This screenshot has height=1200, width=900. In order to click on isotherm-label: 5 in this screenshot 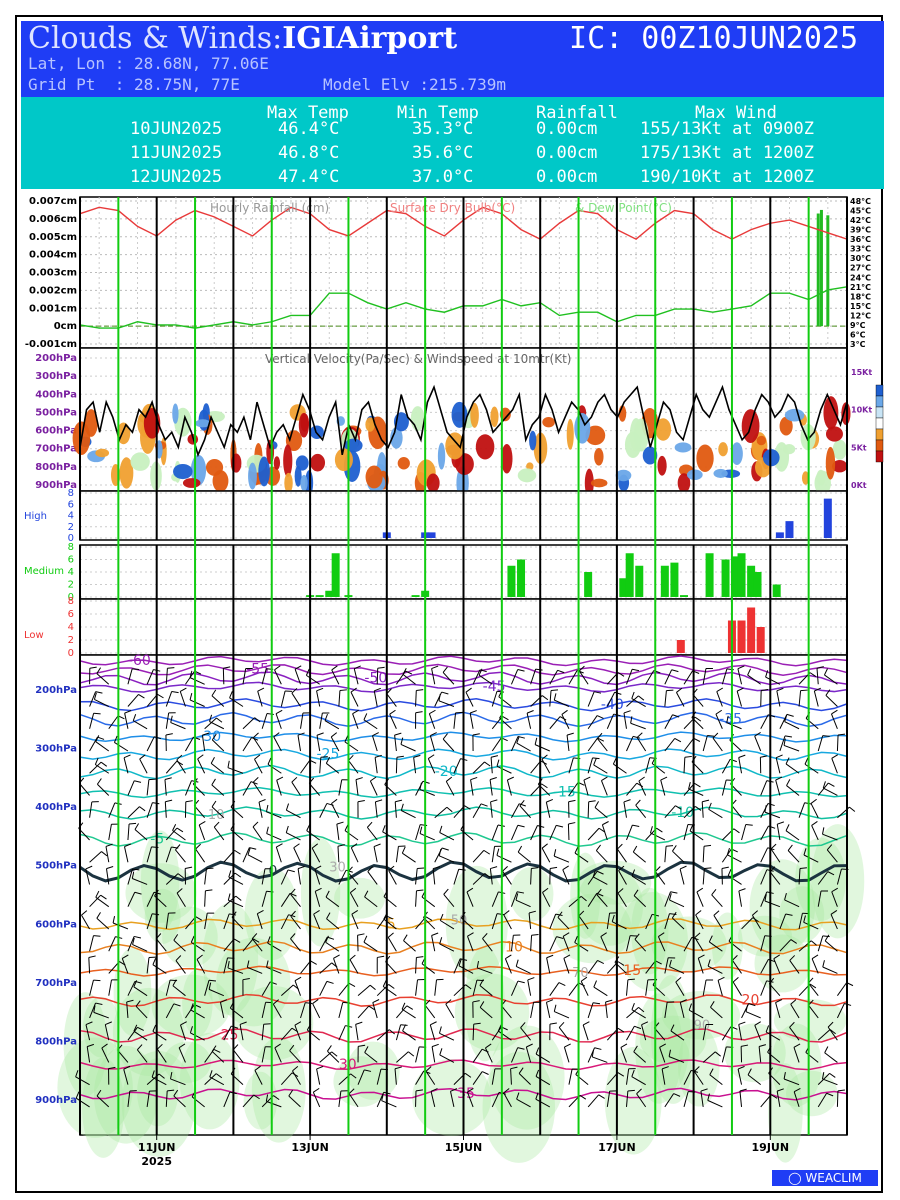, I will do `click(391, 924)`.